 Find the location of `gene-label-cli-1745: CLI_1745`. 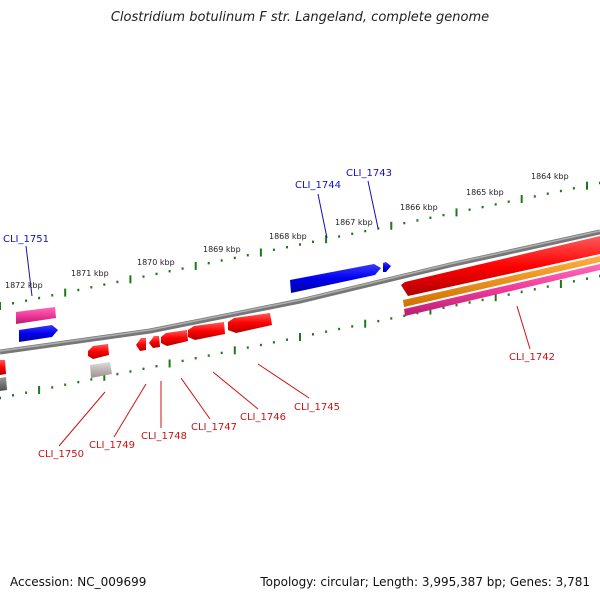

gene-label-cli-1745: CLI_1745 is located at coordinates (317, 407).